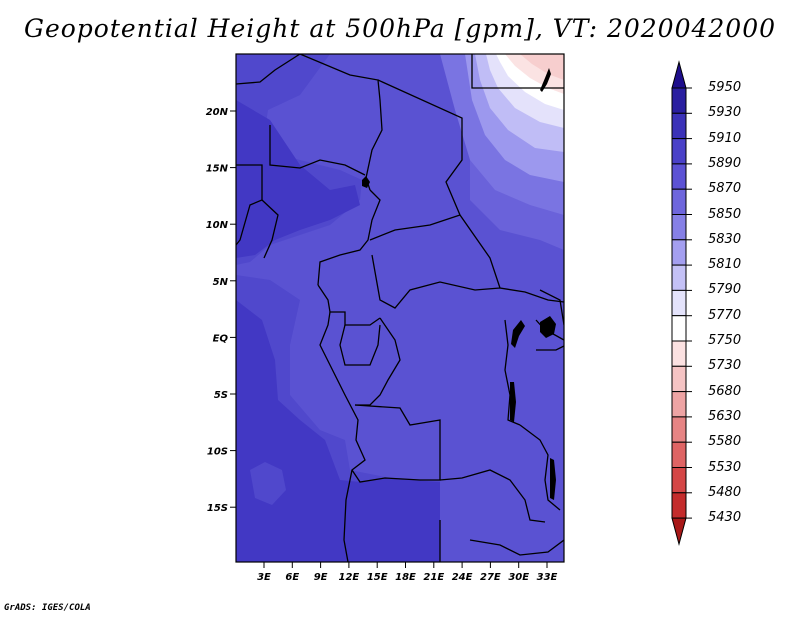 The width and height of the screenshot is (800, 618). Describe the element at coordinates (518, 577) in the screenshot. I see `lon-tick-label: 30E` at that location.